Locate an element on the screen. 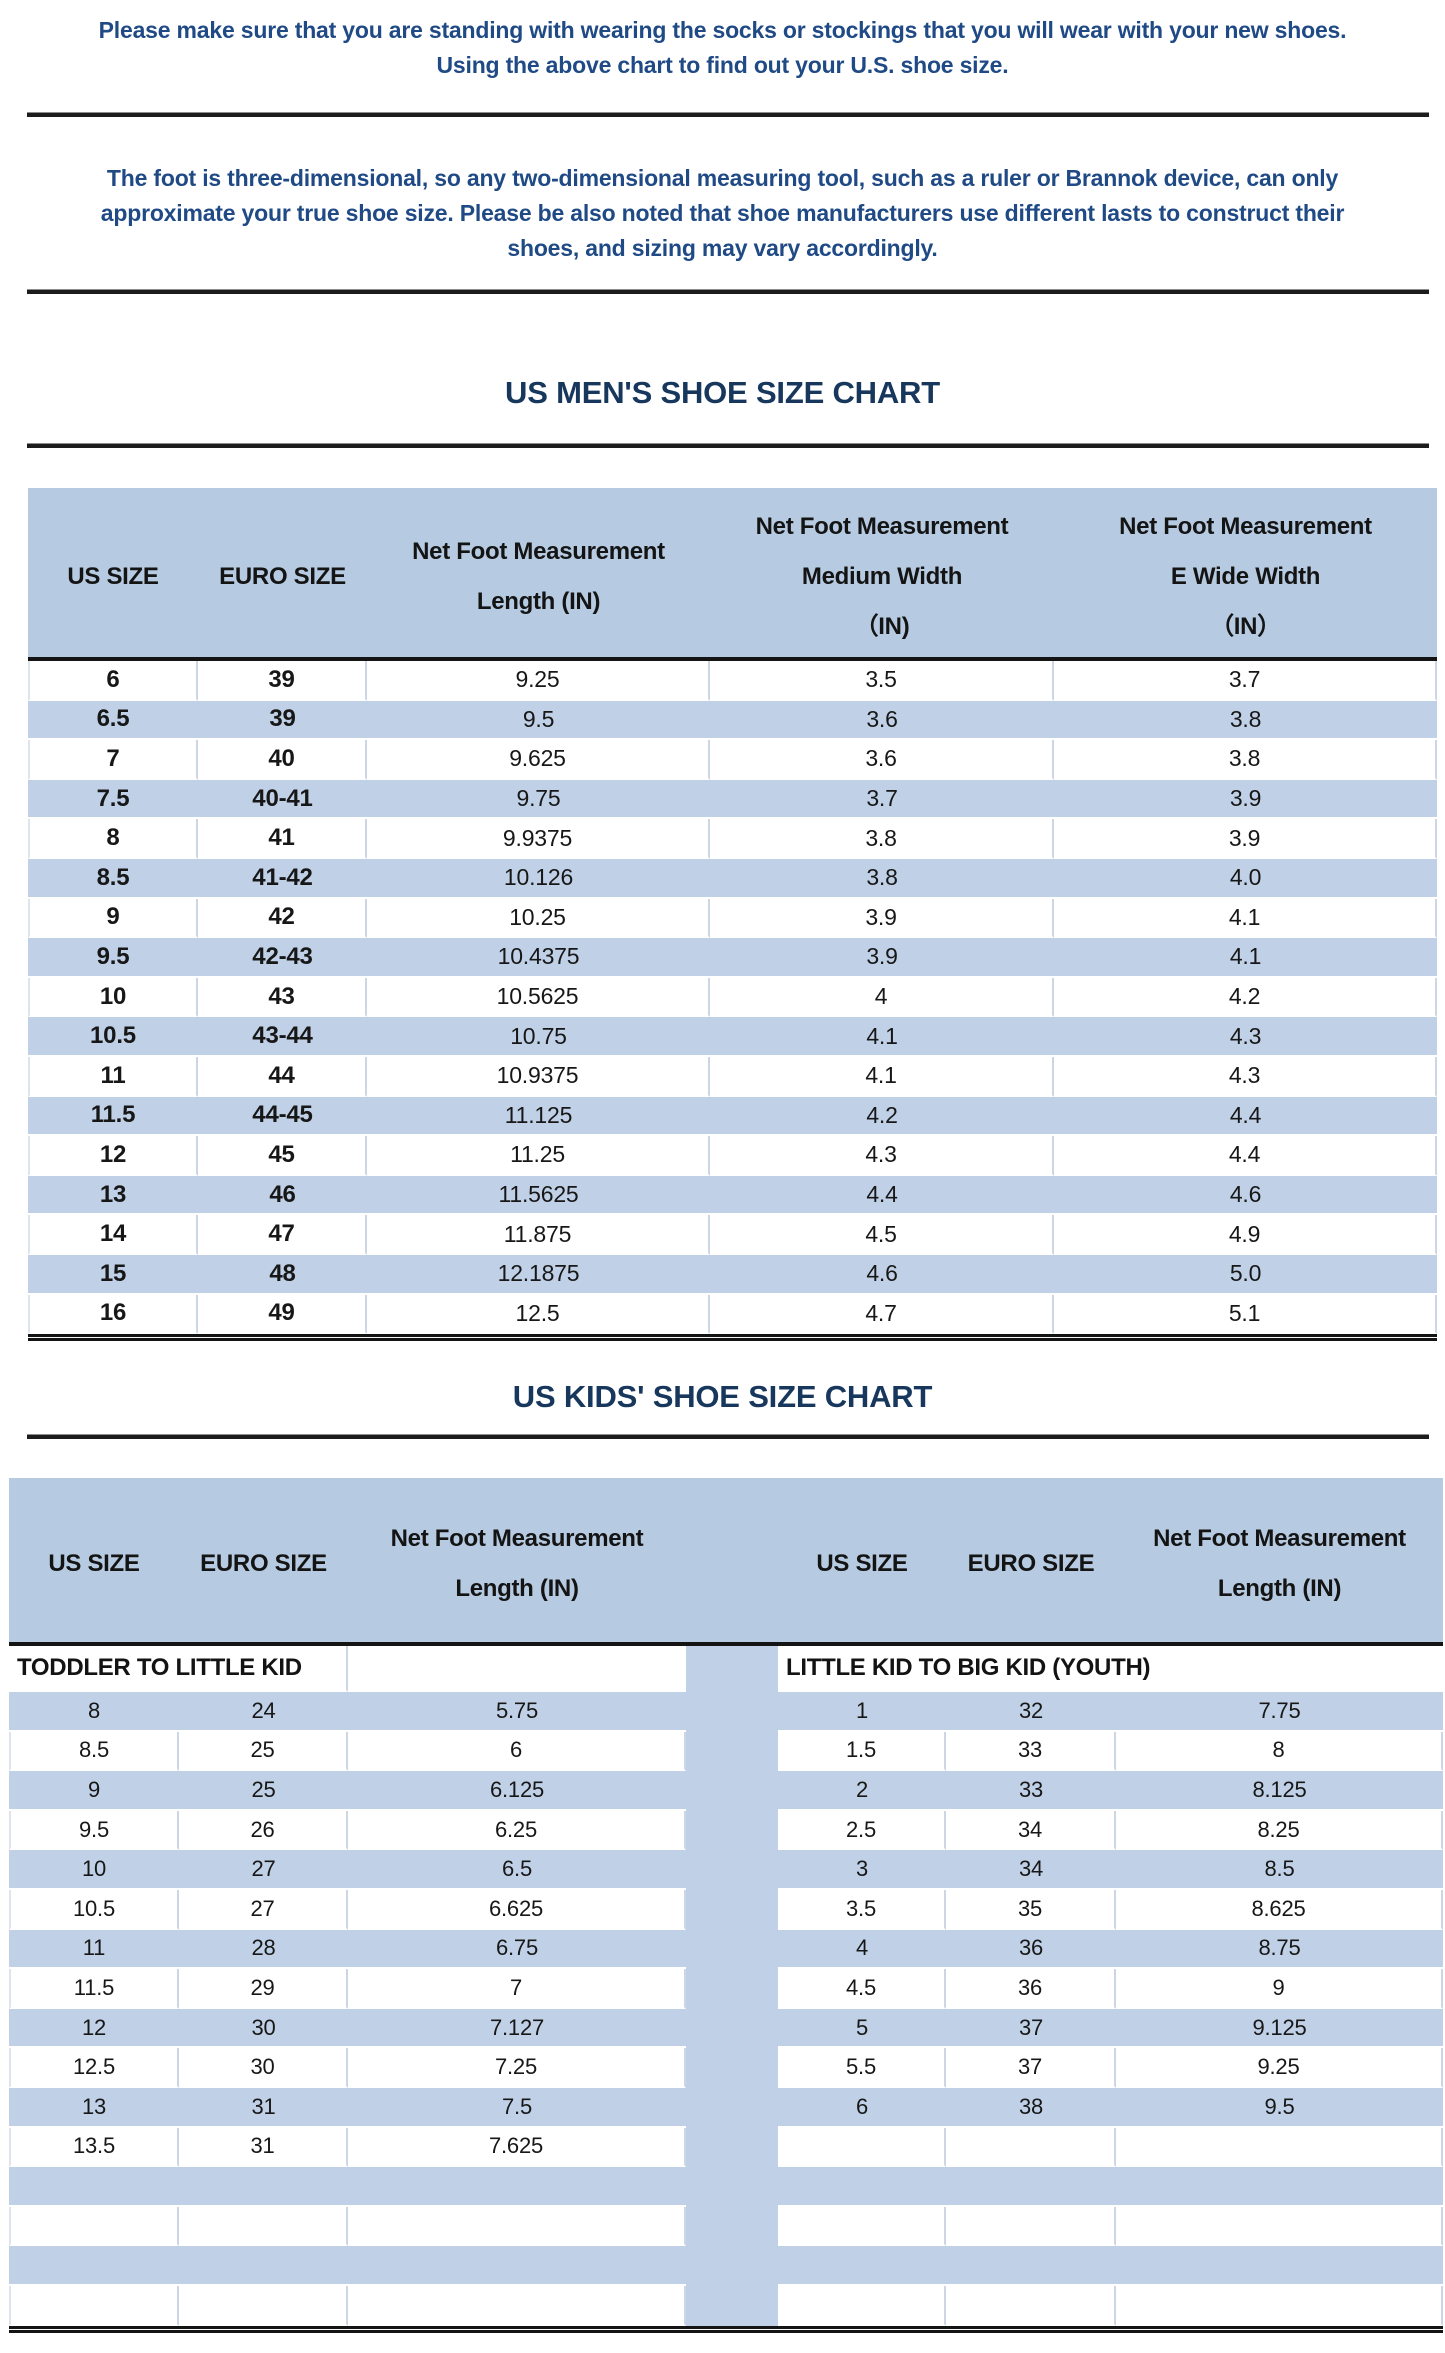  table-cell: 4.6 is located at coordinates (882, 1274).